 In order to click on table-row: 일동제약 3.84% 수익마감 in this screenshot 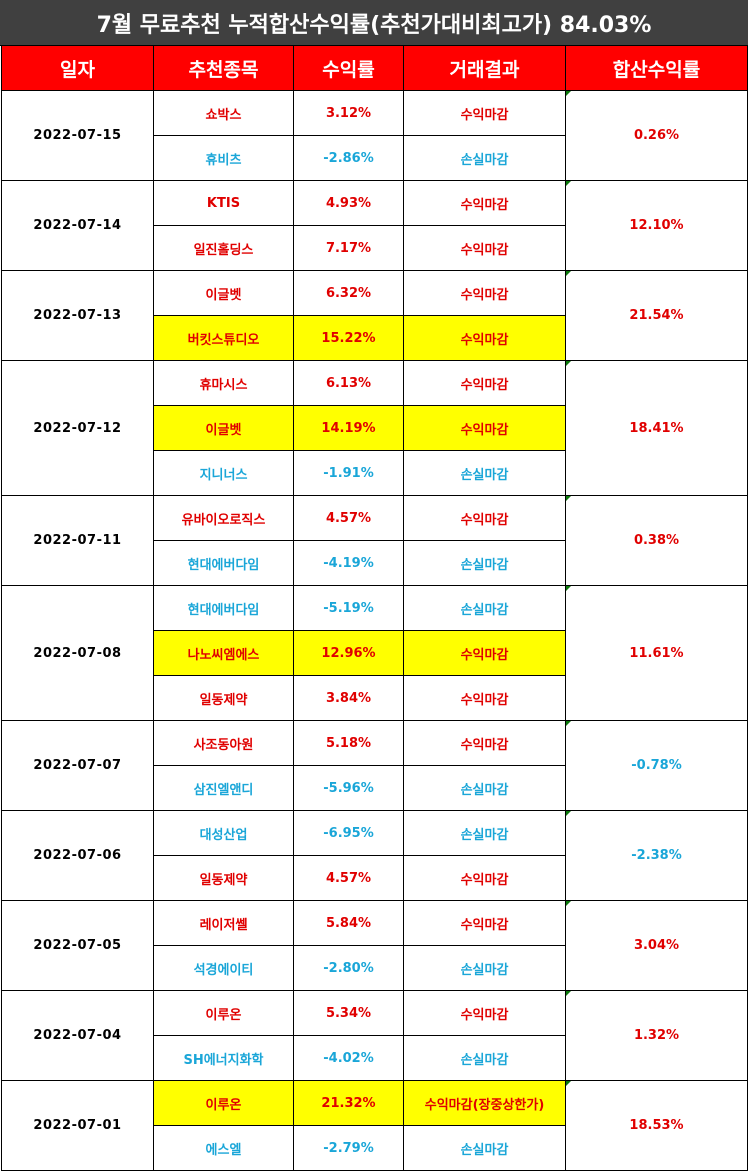, I will do `click(375, 698)`.